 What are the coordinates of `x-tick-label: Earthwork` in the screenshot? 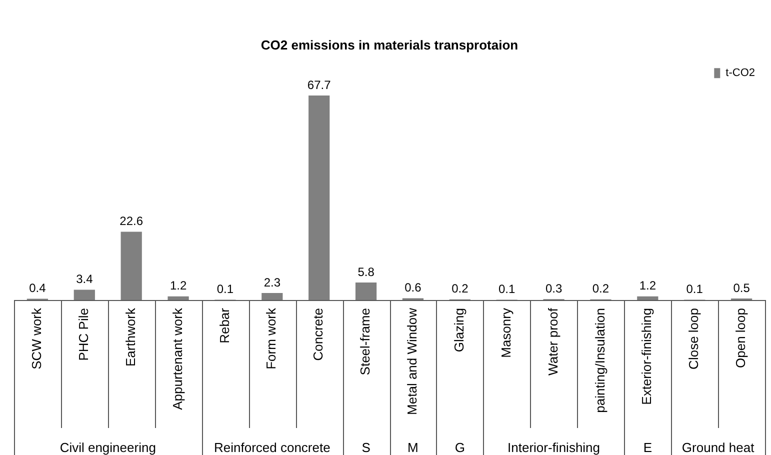 It's located at (130, 337).